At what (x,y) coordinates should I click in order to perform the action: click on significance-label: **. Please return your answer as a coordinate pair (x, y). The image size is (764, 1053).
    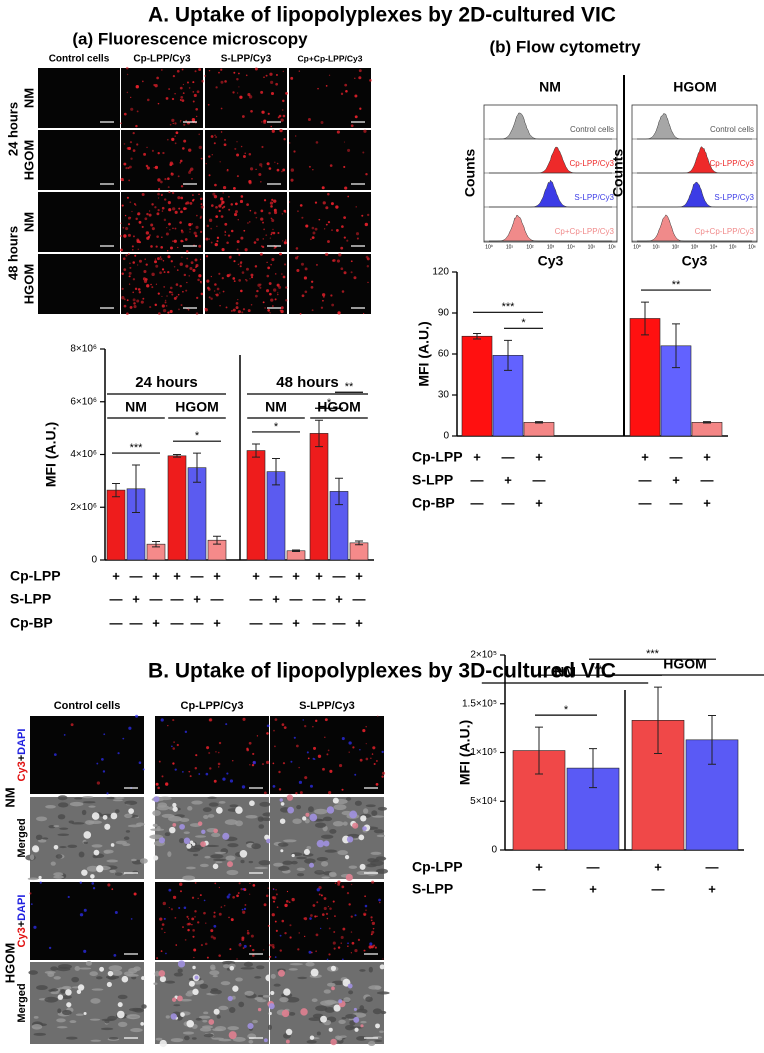
    Looking at the image, I should click on (349, 387).